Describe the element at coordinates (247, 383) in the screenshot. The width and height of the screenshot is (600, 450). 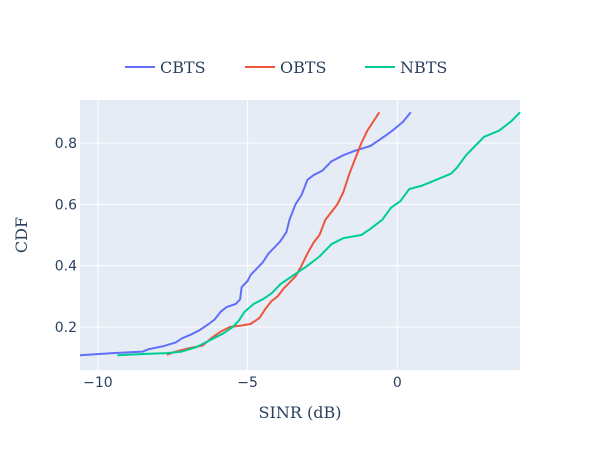
I see `x-tick-label: −5` at that location.